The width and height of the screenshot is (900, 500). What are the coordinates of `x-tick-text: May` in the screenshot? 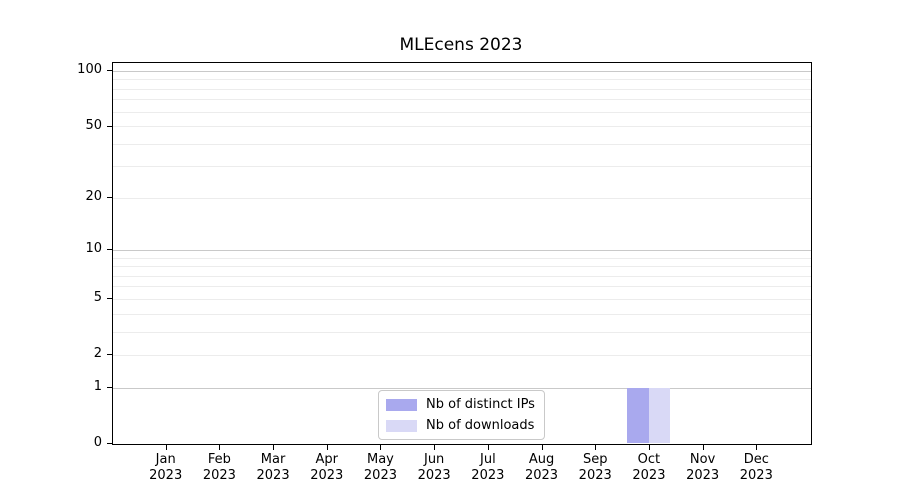 It's located at (380, 459).